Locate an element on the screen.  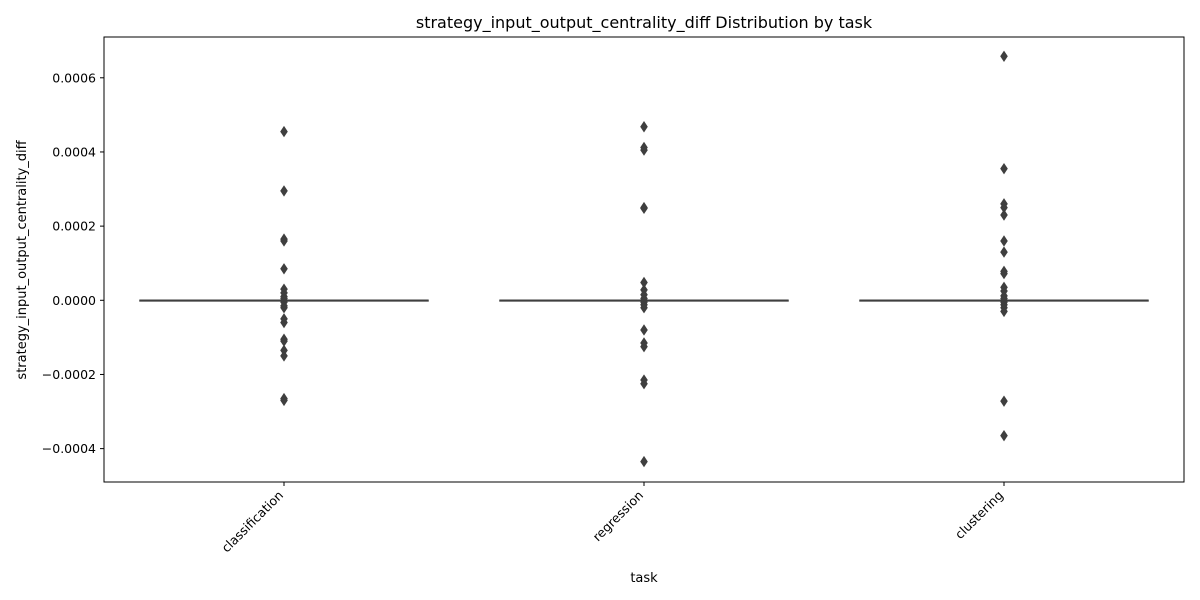
x-tick-label: clustering is located at coordinates (979, 515).